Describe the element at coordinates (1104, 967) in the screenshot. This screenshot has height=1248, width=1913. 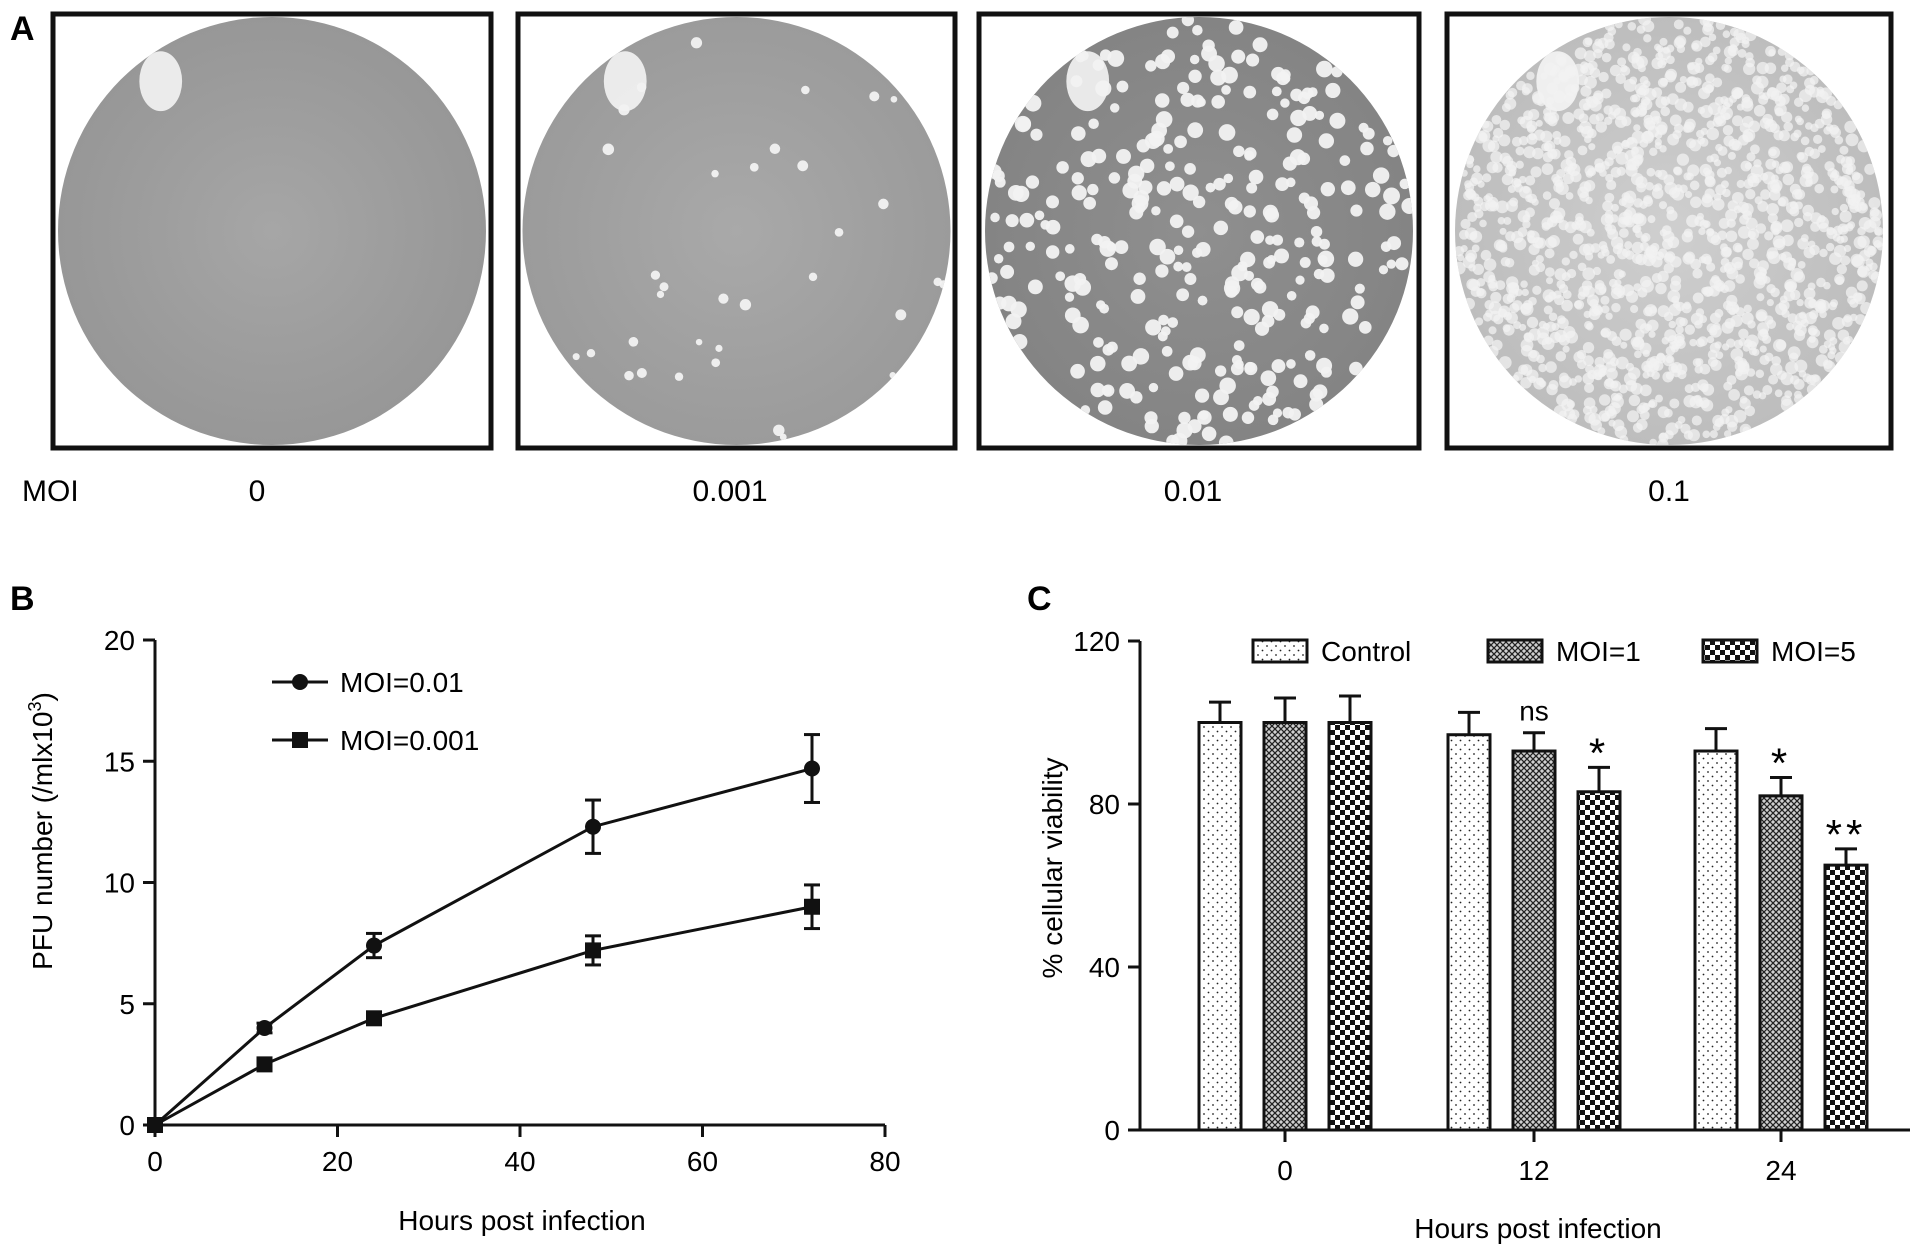
I see `c-y-tick-label: 40` at that location.